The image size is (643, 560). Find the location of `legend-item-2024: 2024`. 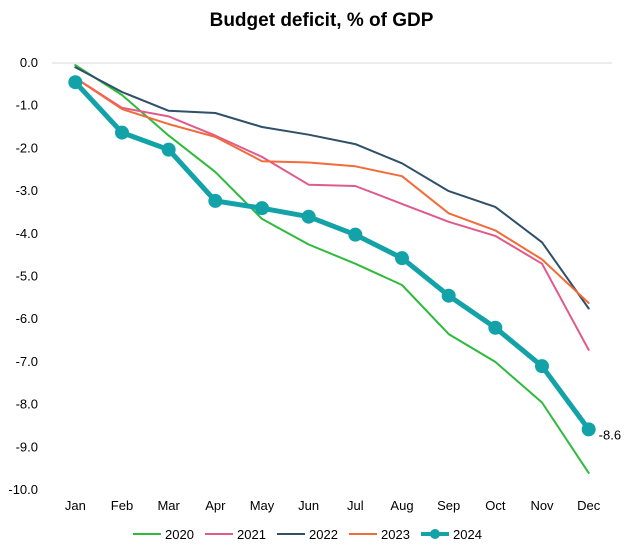

legend-item-2024: 2024 is located at coordinates (451, 534).